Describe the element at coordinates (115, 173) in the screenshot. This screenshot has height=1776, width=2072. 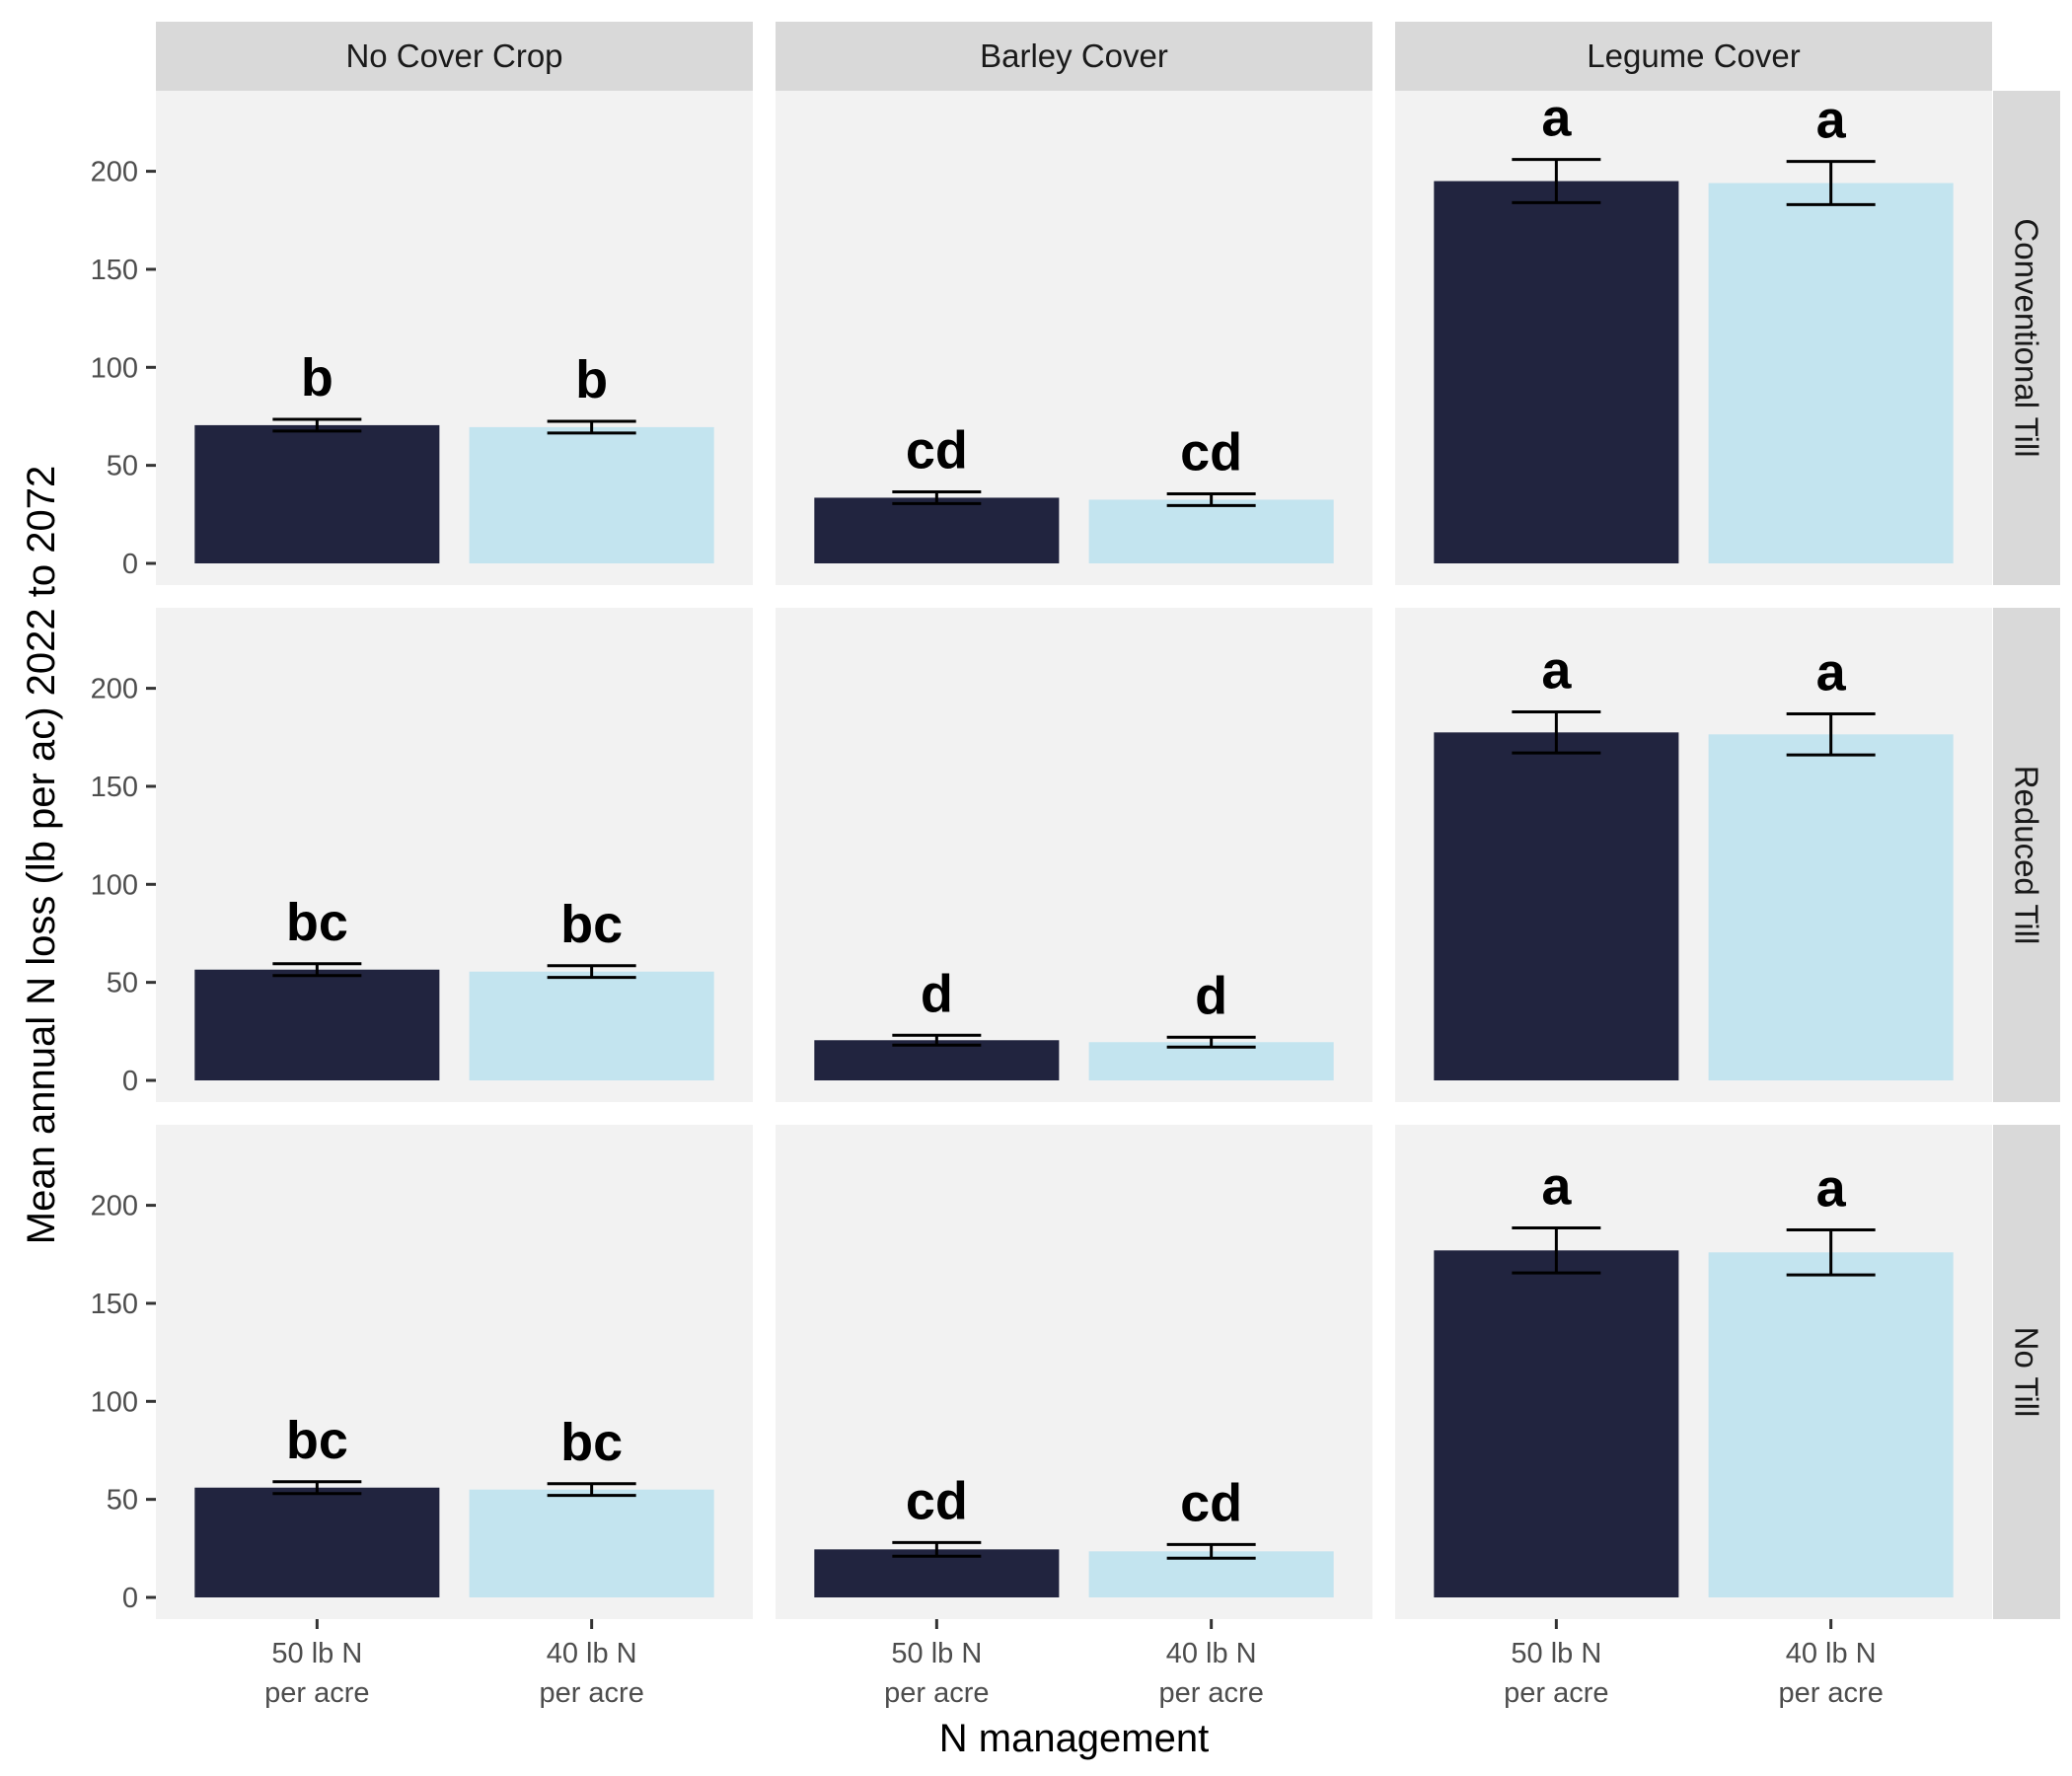
I see `y-tick-label-r0-4: 200` at that location.